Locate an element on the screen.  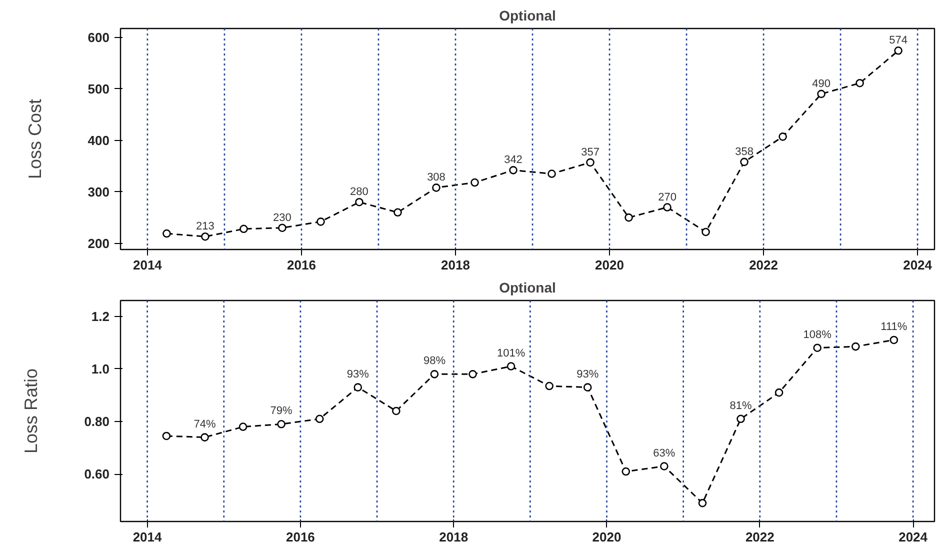
data-label: 74% is located at coordinates (205, 424).